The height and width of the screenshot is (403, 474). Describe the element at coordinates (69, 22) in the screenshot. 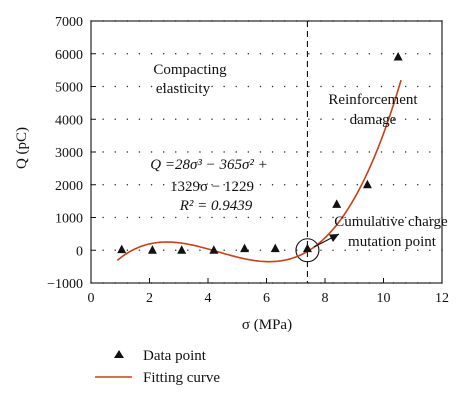

I see `y-tick-label: 7000` at that location.